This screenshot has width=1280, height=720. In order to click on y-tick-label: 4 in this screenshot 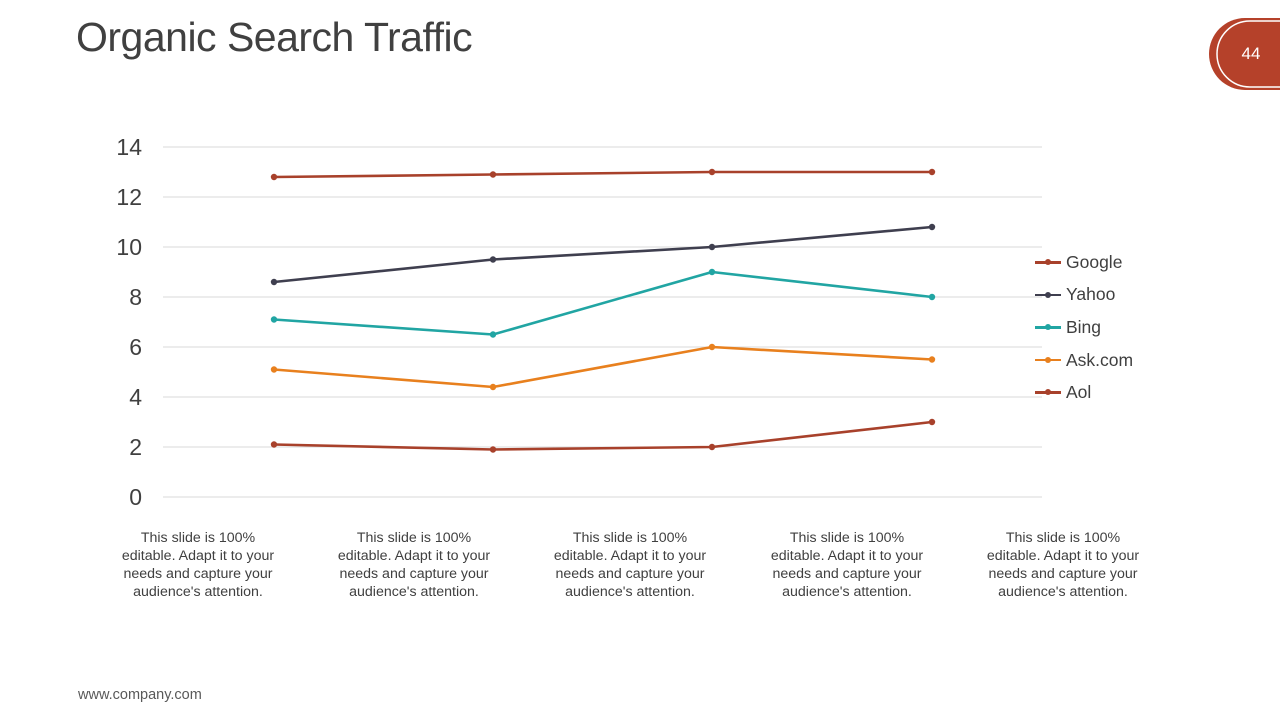, I will do `click(135, 397)`.